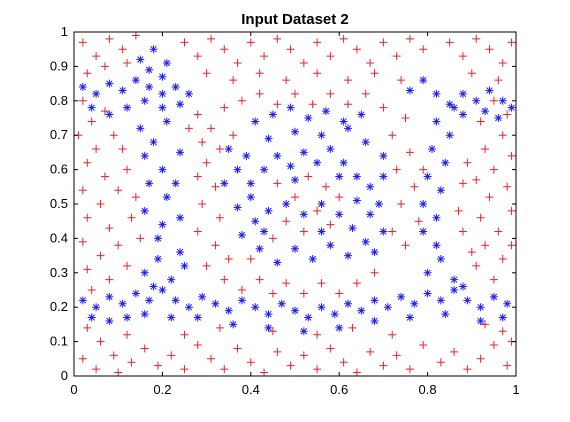  What do you see at coordinates (295, 19) in the screenshot?
I see `chart-title: Input Dataset 2` at bounding box center [295, 19].